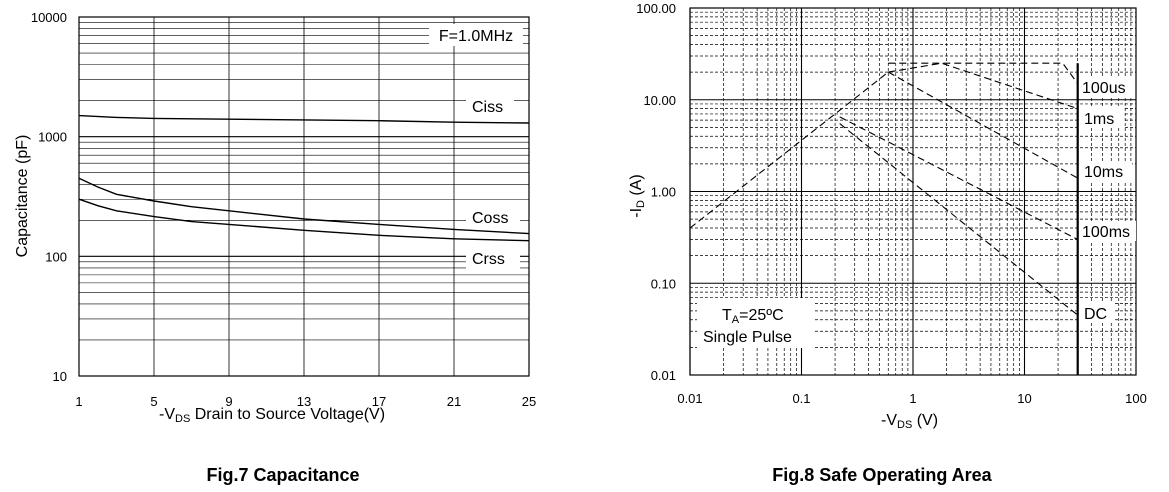 The width and height of the screenshot is (1169, 492). What do you see at coordinates (889, 420) in the screenshot?
I see `c2-x-axis-label-prefix: -V` at bounding box center [889, 420].